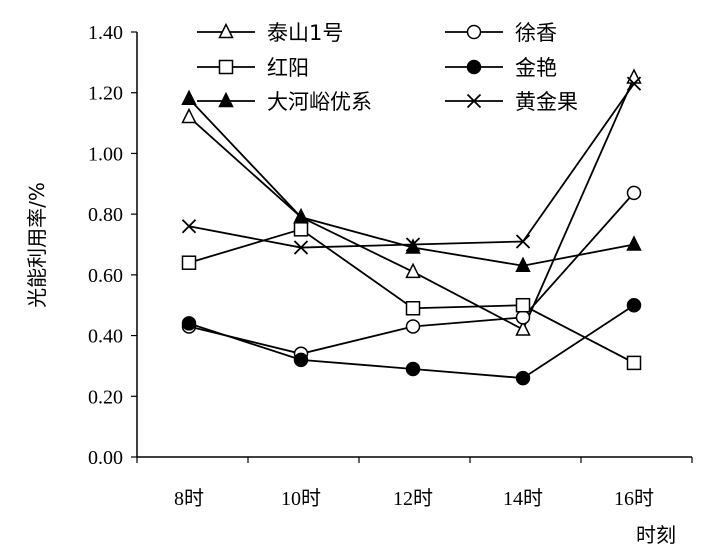  What do you see at coordinates (189, 498) in the screenshot?
I see `x-tick-label: 8时` at bounding box center [189, 498].